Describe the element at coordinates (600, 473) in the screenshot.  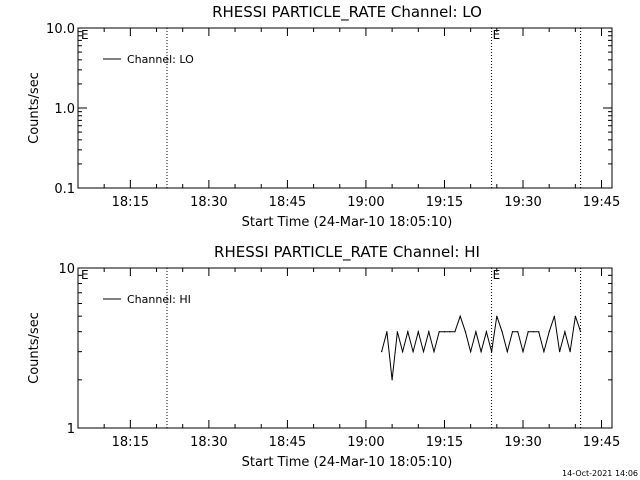
I see `footer-timestamp: 14-Oct-2021 14:06` at that location.